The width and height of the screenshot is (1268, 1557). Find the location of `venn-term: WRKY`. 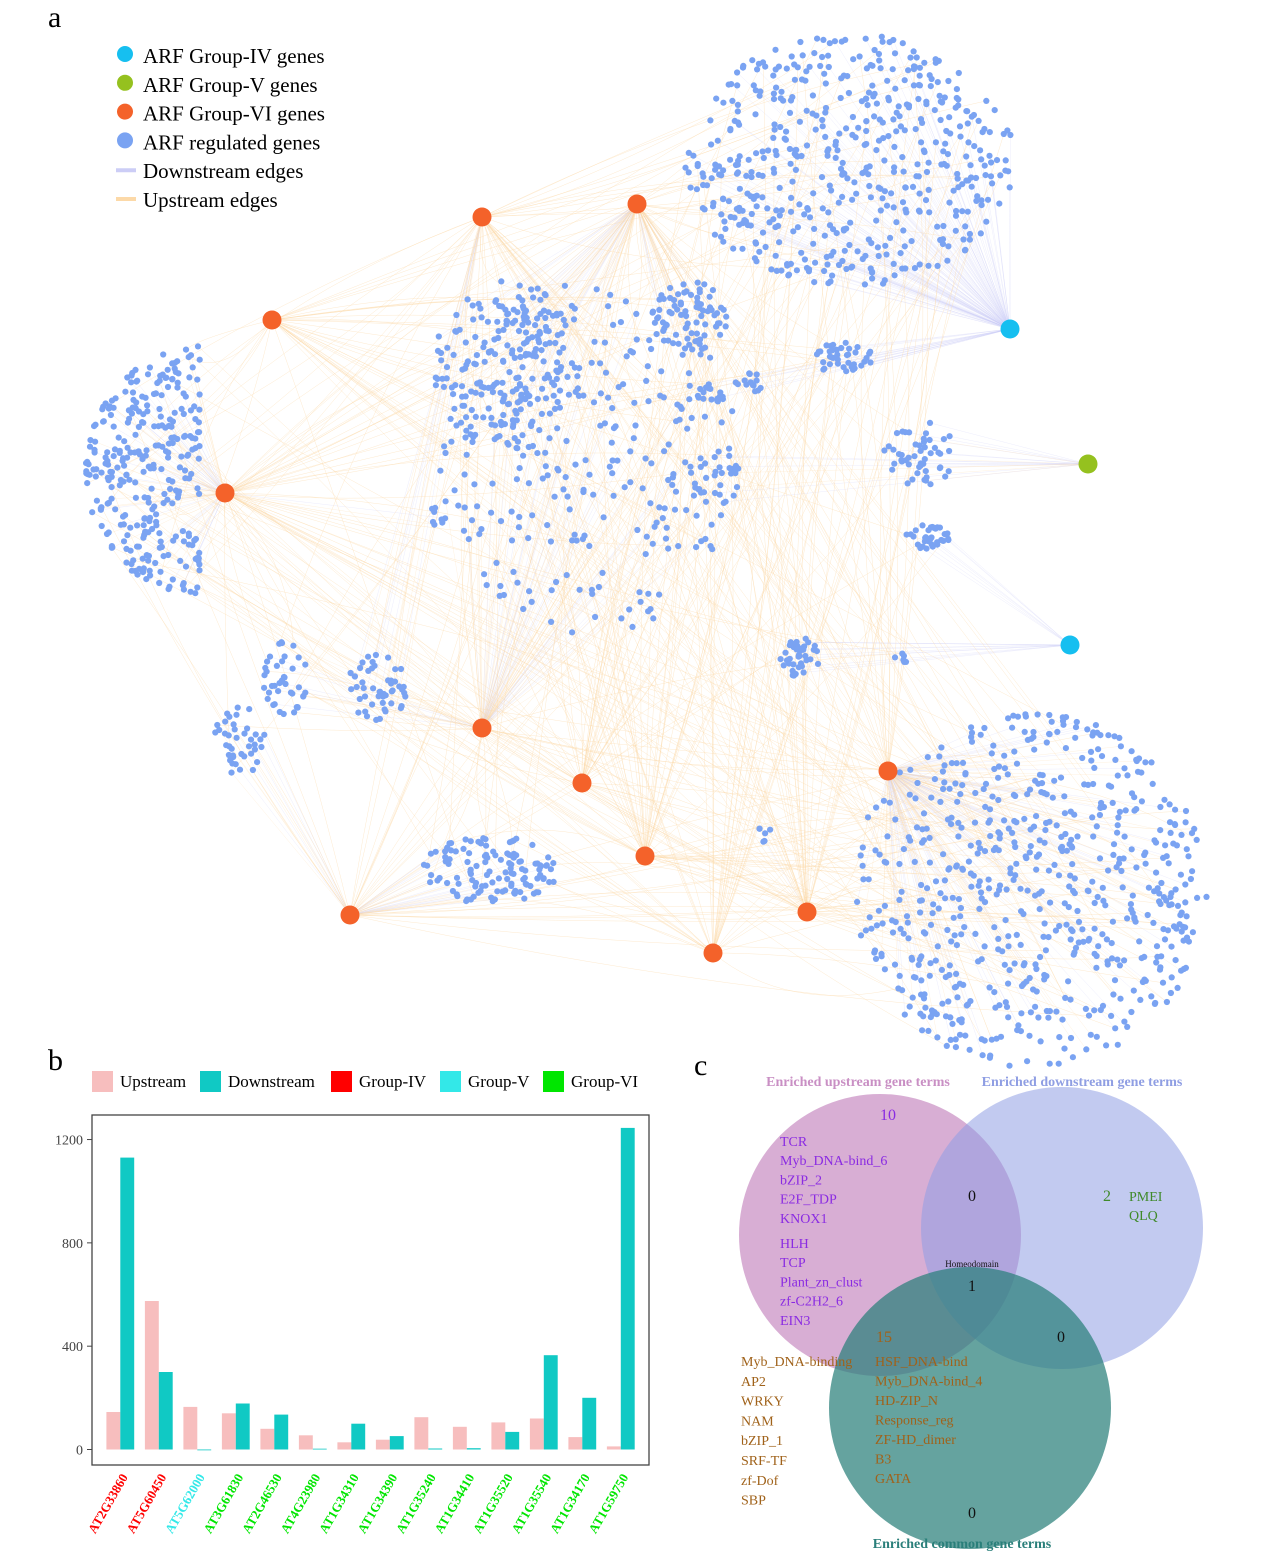

venn-term: WRKY is located at coordinates (762, 1402).